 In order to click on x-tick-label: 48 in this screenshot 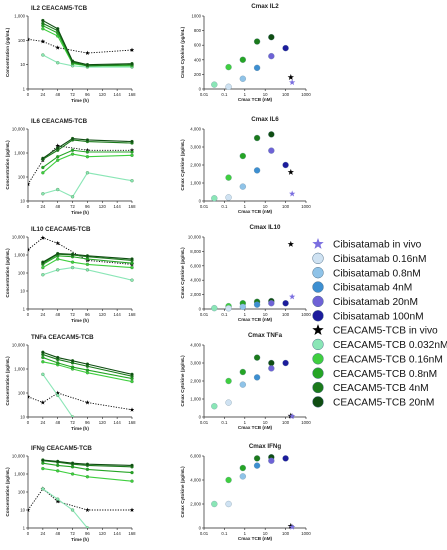, I will do `click(57, 422)`.